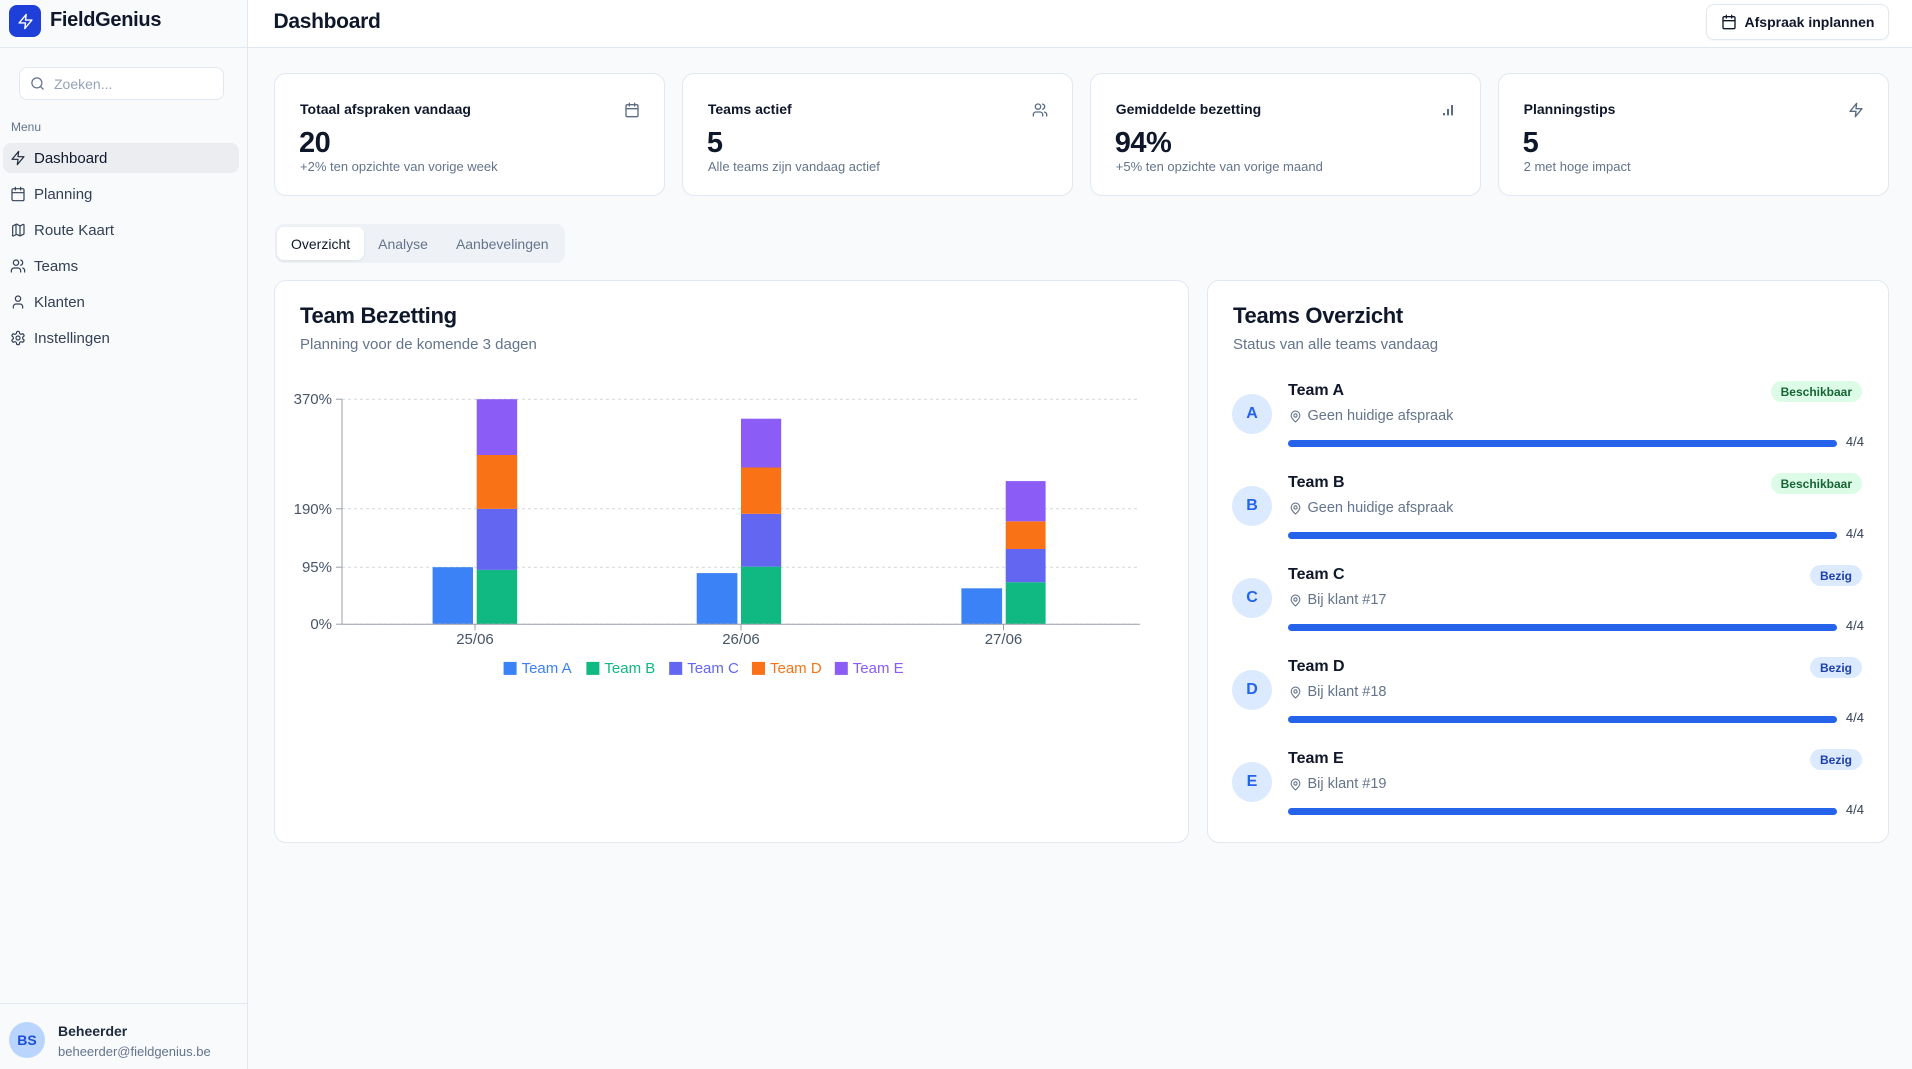  Describe the element at coordinates (878, 668) in the screenshot. I see `svg-text: Team E` at that location.